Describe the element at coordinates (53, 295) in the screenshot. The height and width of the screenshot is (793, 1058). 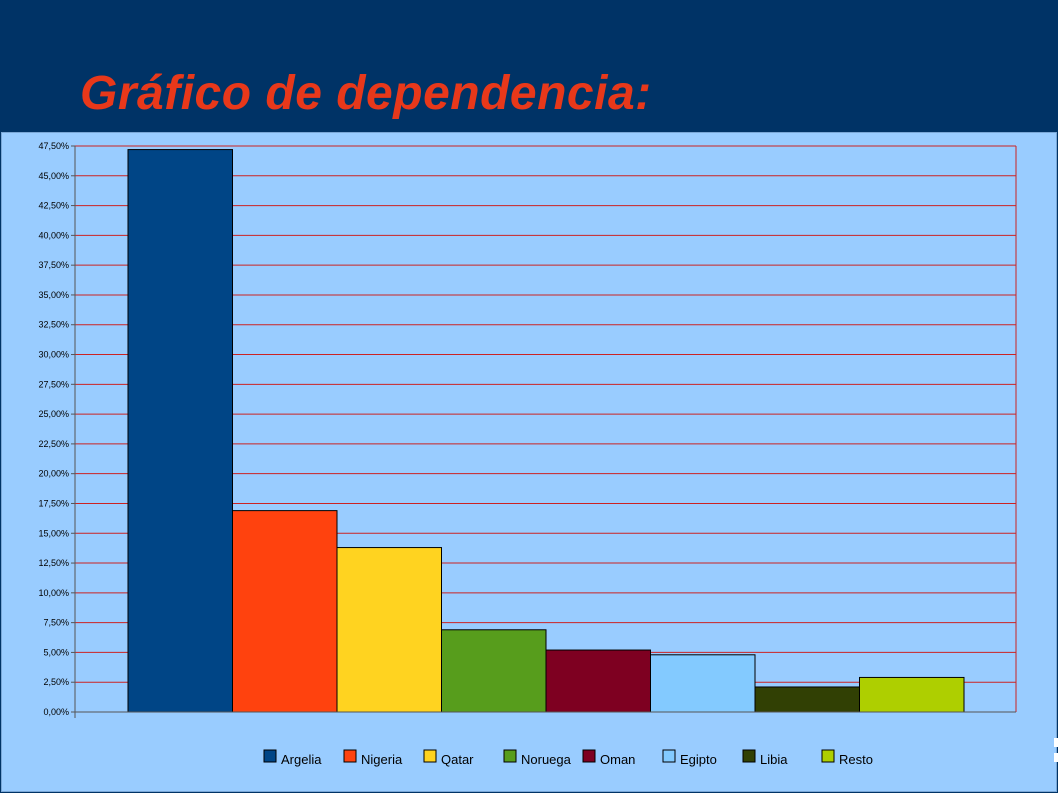
I see `y-tick-label: 35,00%` at that location.